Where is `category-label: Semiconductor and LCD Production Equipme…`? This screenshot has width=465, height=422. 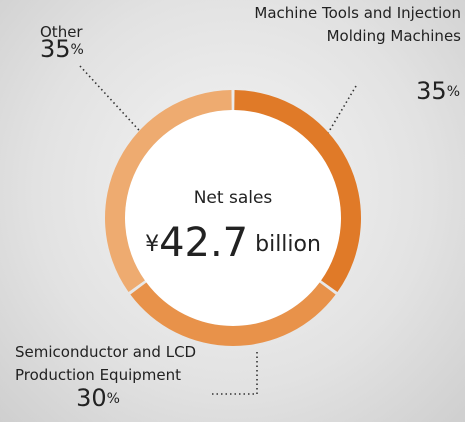
category-label: Semiconductor and LCD Production Equipme… is located at coordinates (106, 363).